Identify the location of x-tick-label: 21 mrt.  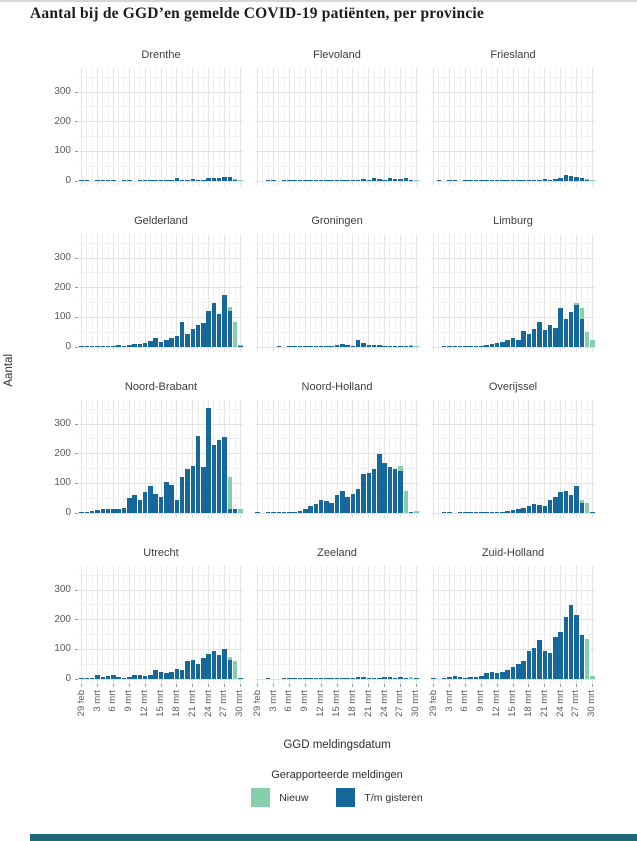
(192, 703).